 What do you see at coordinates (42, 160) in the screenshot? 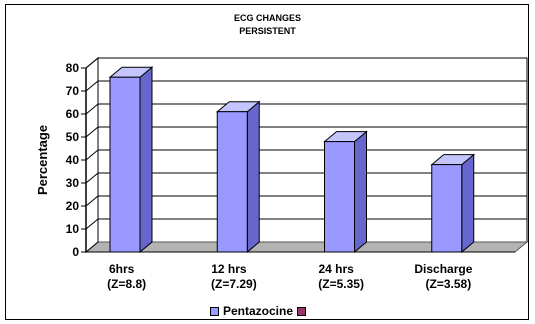
I see `y-axis-label: Percentage` at bounding box center [42, 160].